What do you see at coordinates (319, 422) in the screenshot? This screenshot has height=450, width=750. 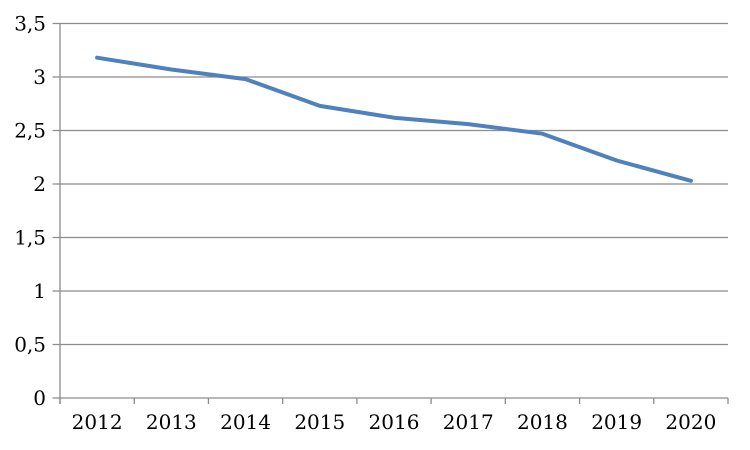 I see `x-axis-tick-label: 2015` at bounding box center [319, 422].